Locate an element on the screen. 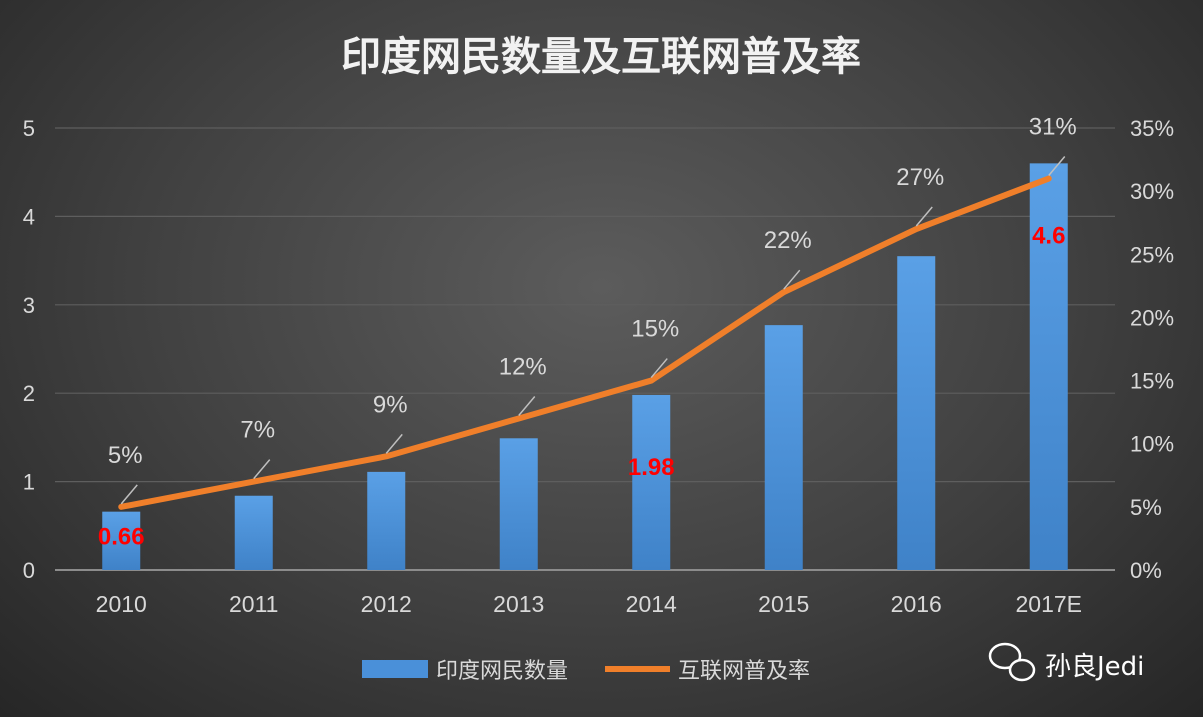  legend-bar-swatch is located at coordinates (395, 669).